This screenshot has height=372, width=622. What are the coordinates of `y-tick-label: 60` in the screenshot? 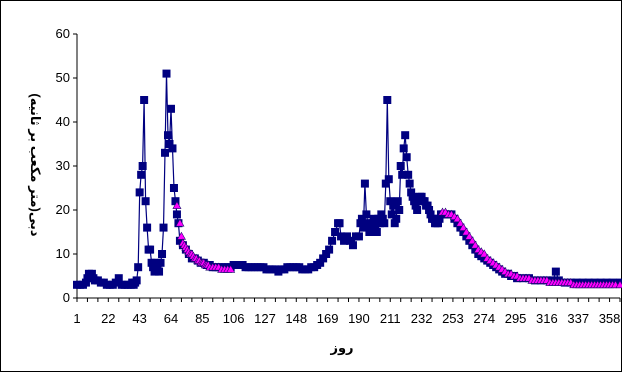 It's located at (63, 33).